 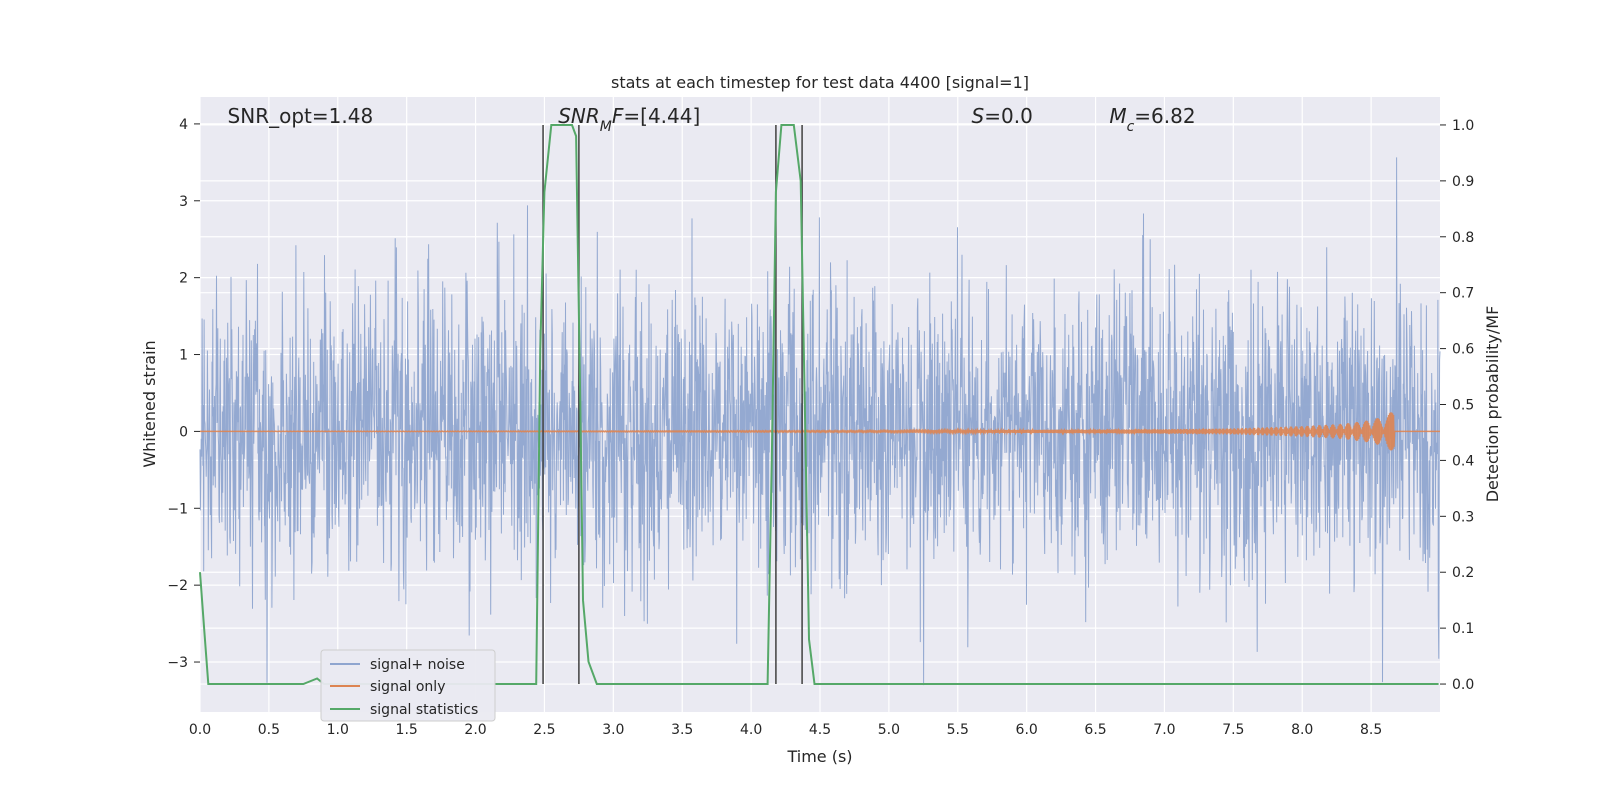 I want to click on y2-tick-label: 0.7, so click(x=1463, y=294).